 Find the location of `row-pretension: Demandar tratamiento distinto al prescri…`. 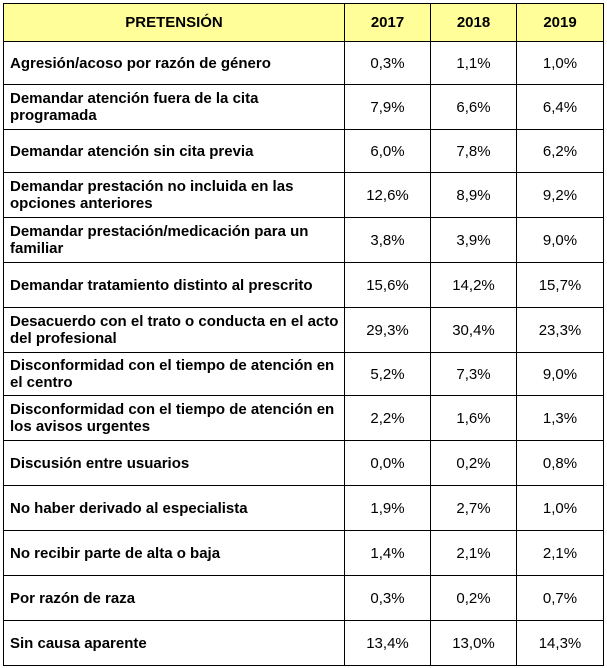

row-pretension: Demandar tratamiento distinto al prescri… is located at coordinates (174, 285).